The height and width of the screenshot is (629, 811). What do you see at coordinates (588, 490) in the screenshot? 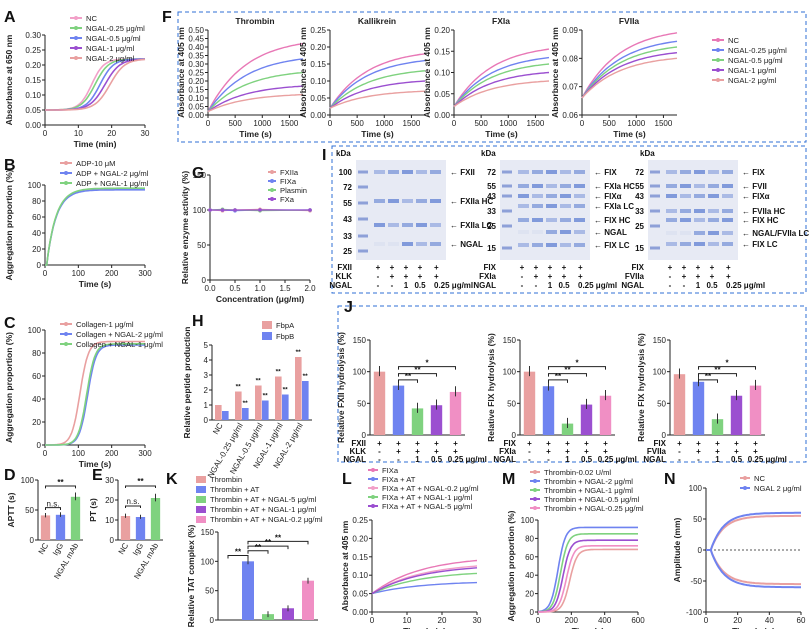
I see `M-legend-label: Thrombin + NGAL-1 μg/ml` at bounding box center [588, 490].